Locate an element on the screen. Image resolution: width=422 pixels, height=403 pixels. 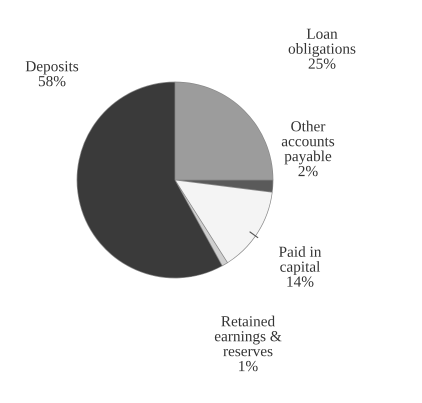
slice-label: Retained earnings & reserves is located at coordinates (248, 336).